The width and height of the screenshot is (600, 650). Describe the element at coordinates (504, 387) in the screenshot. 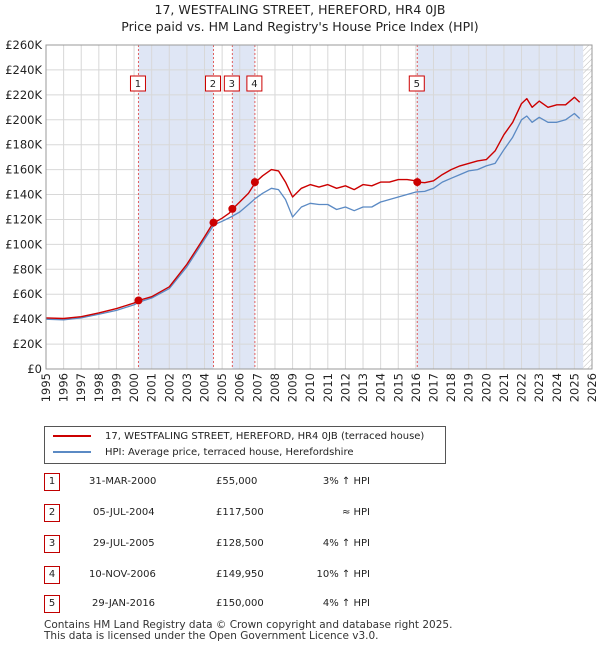

I see `x-tick-label: 2021` at that location.